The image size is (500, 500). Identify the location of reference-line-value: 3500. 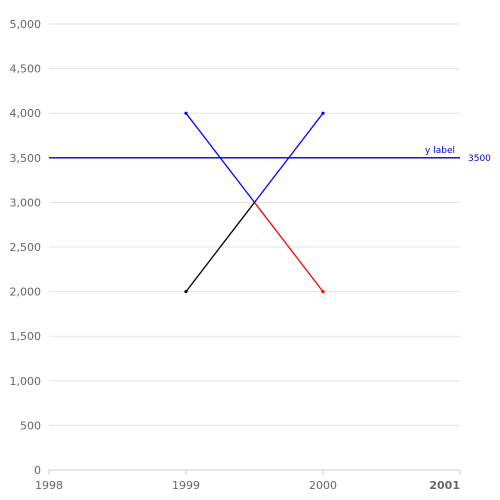
(479, 159).